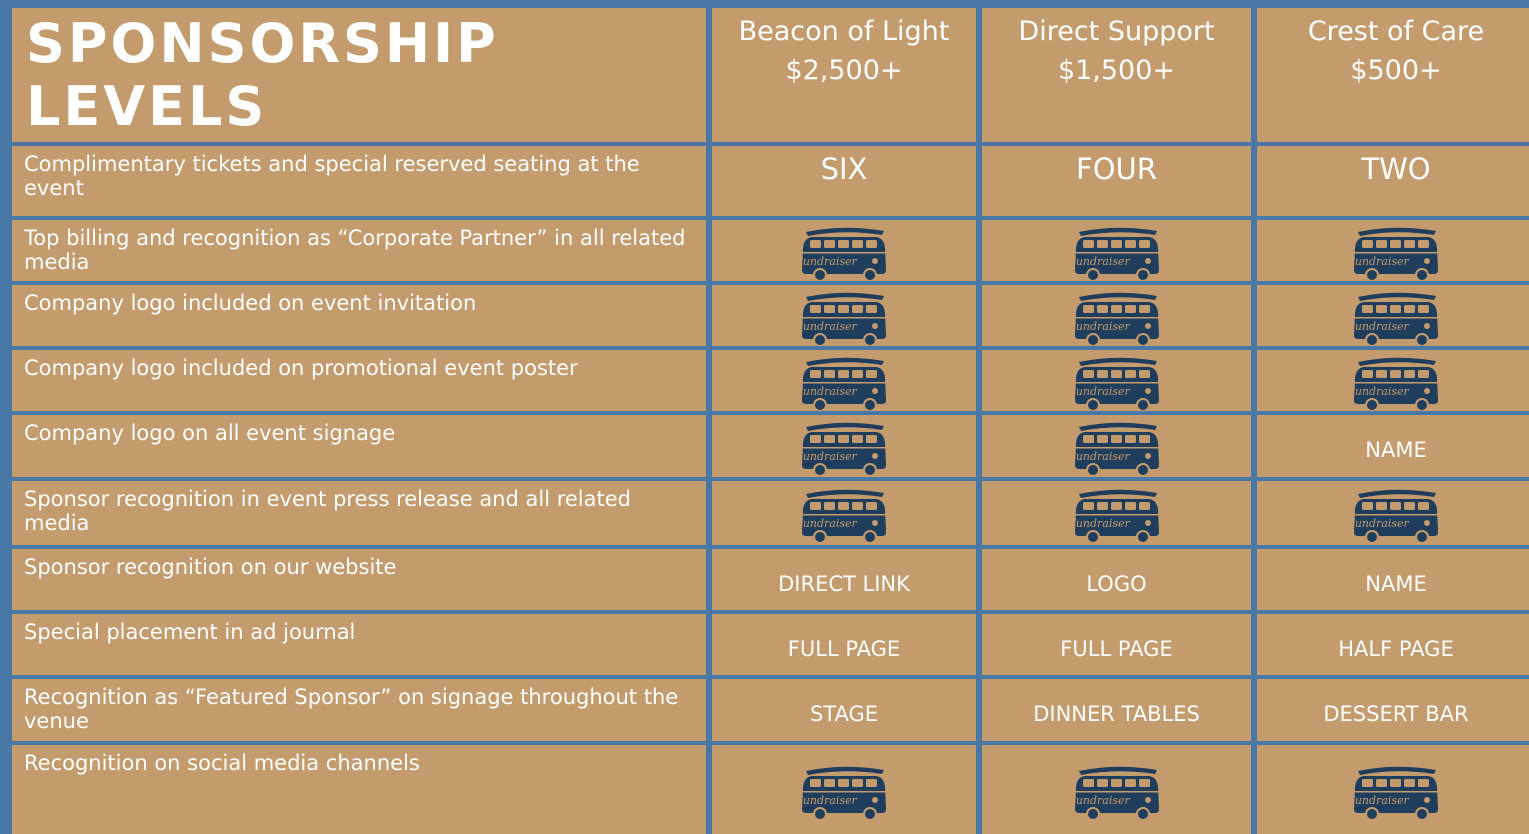 The width and height of the screenshot is (1529, 834). What do you see at coordinates (1393, 181) in the screenshot?
I see `level-value: TWO` at bounding box center [1393, 181].